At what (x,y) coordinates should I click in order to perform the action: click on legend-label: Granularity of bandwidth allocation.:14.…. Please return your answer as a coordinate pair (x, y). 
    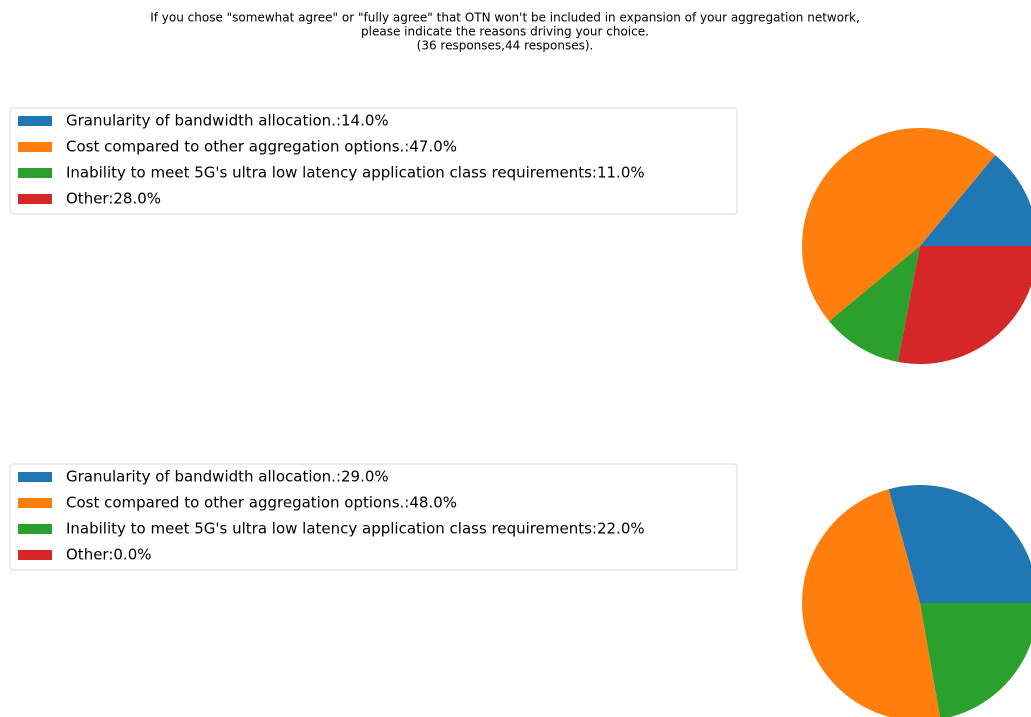
    Looking at the image, I should click on (227, 121).